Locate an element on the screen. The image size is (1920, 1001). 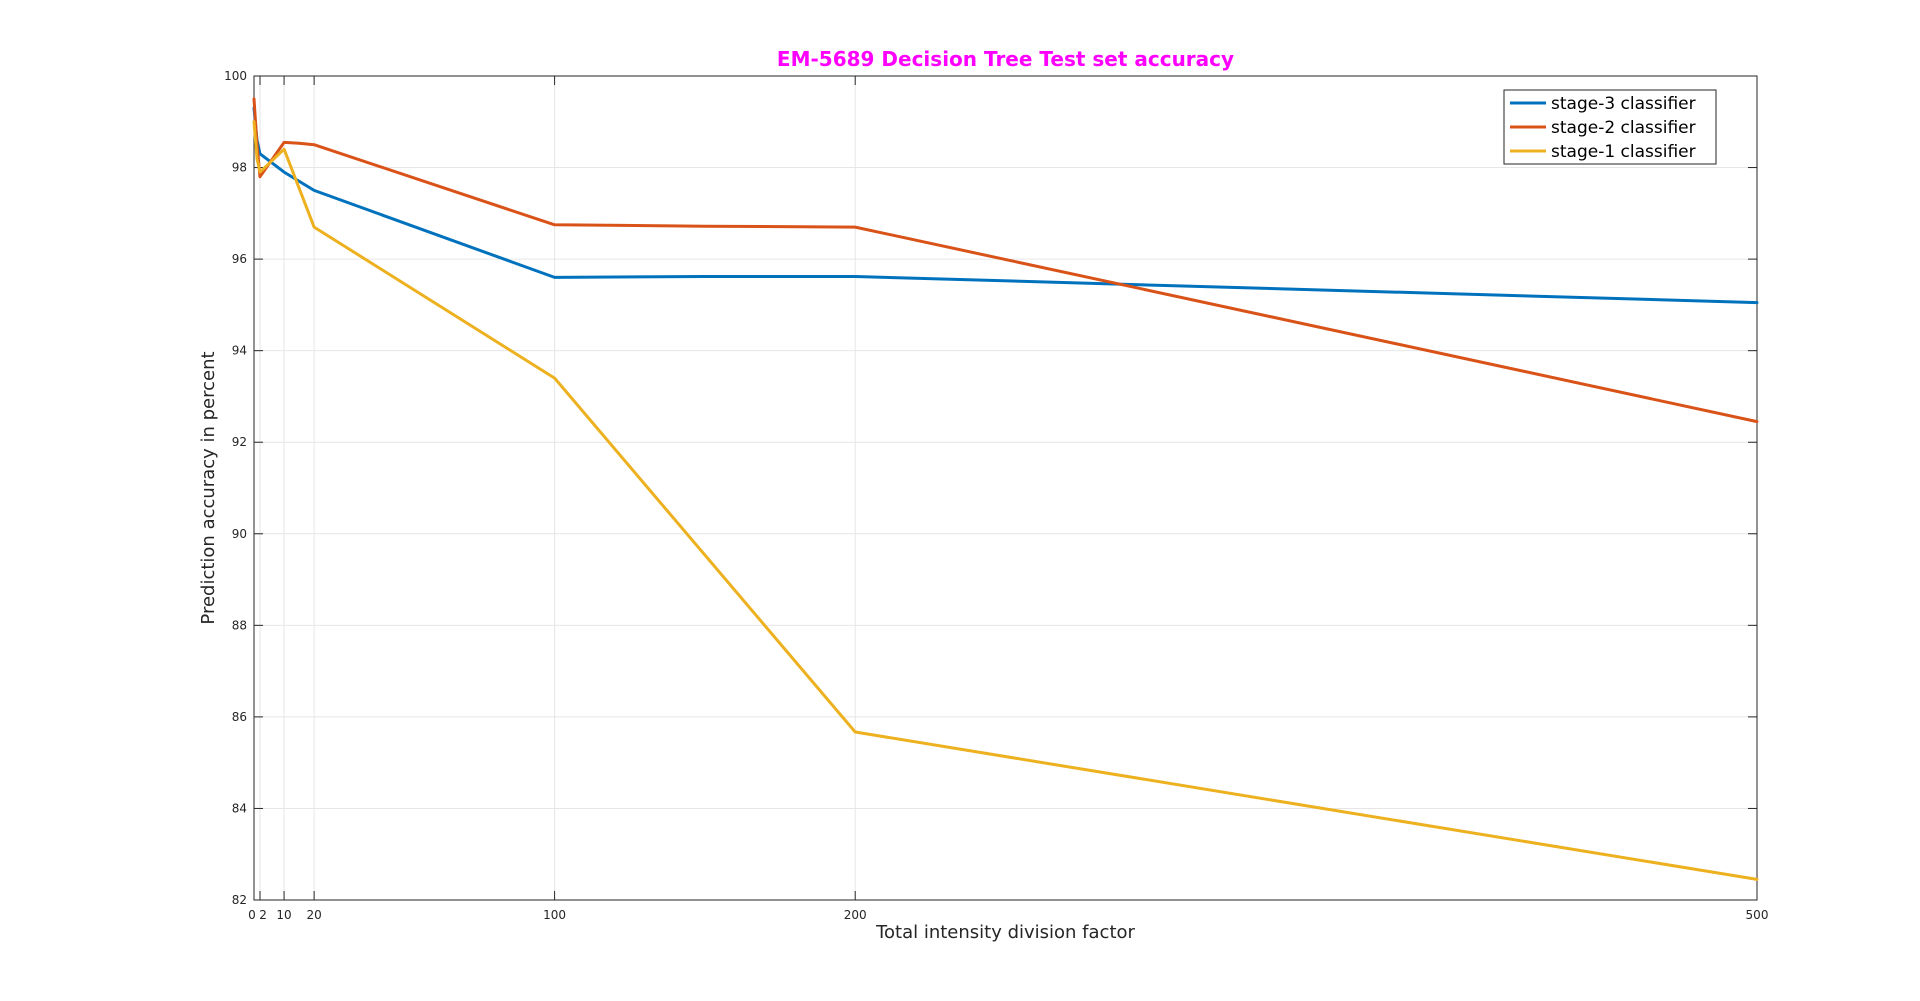
x-tick-label: 10 is located at coordinates (283, 915).